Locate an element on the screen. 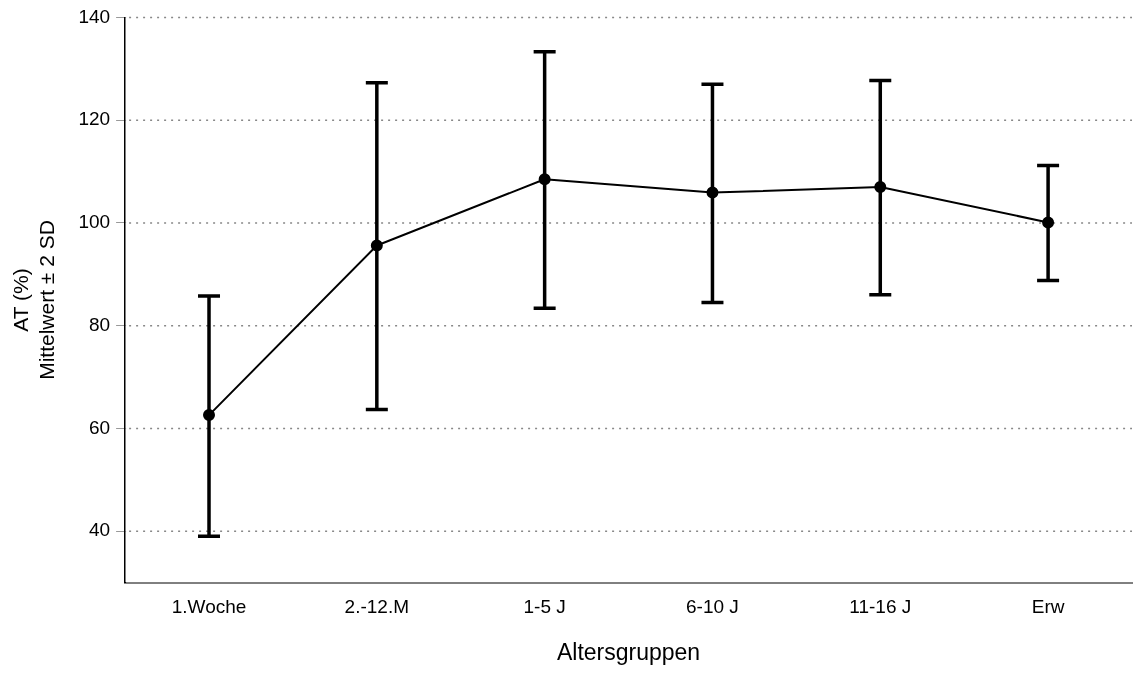  x-tick-label: 2.-12.M is located at coordinates (377, 607).